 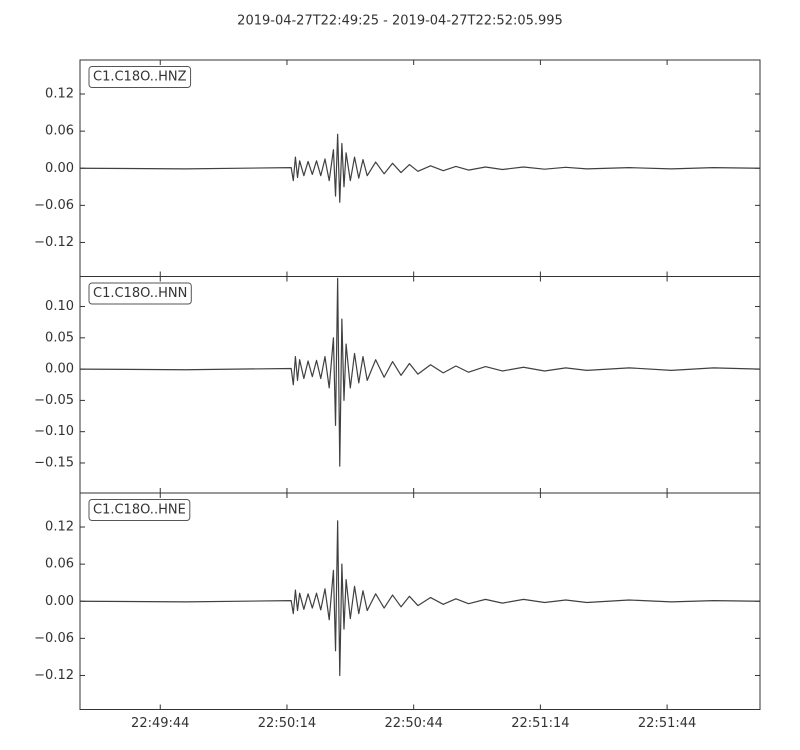 What do you see at coordinates (413, 723) in the screenshot?
I see `x-tick-label: 22:50:44` at bounding box center [413, 723].